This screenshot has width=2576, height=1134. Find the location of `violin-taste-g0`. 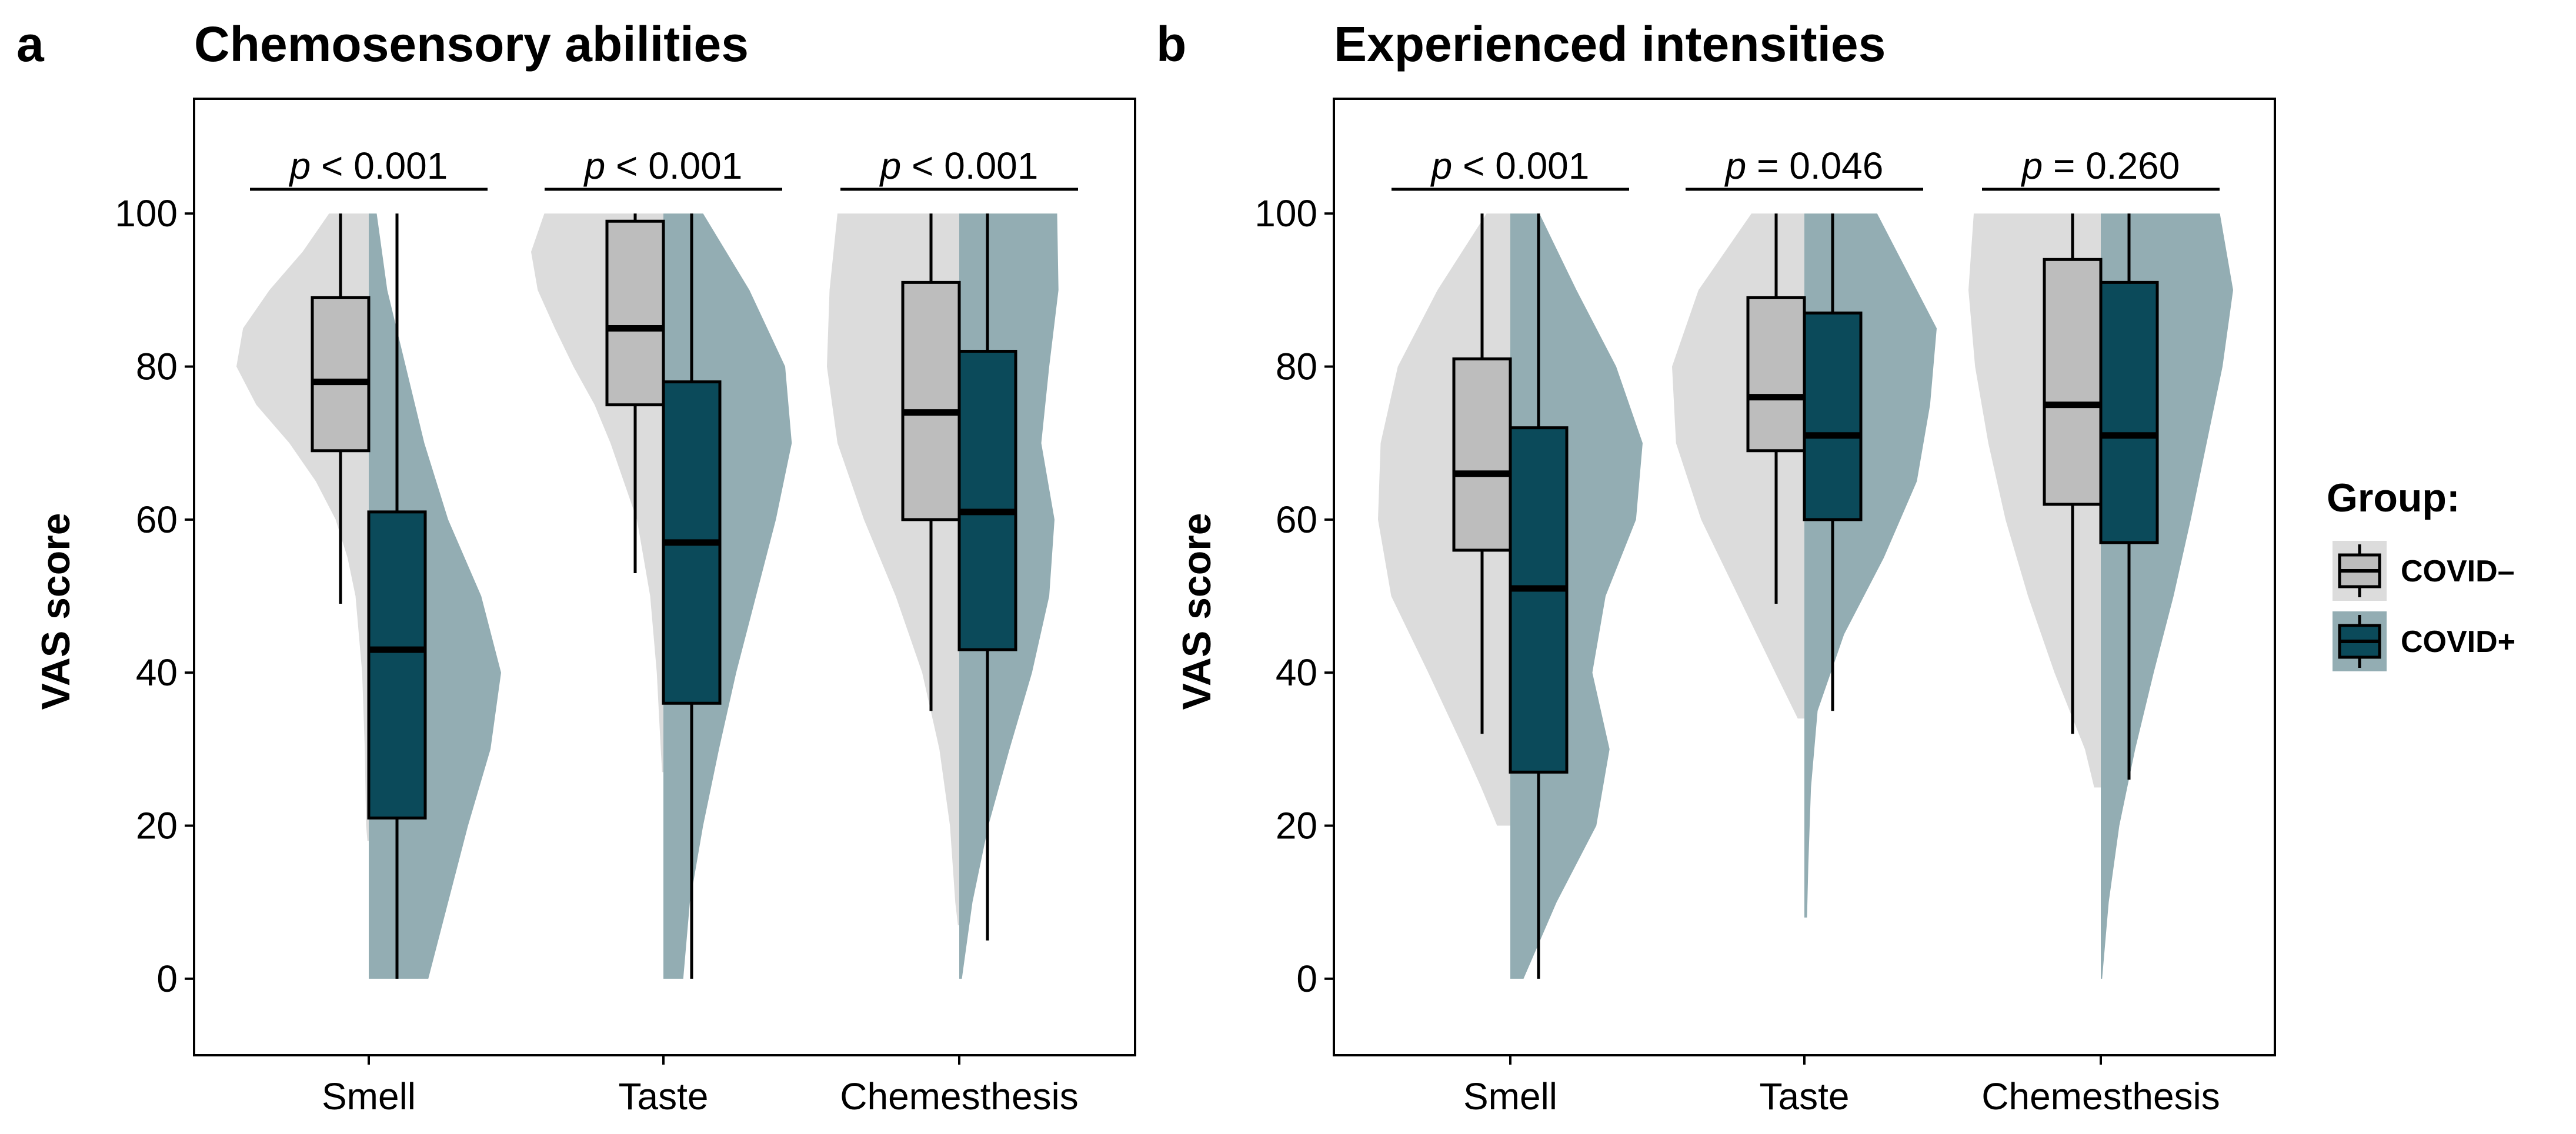

violin-taste-g0 is located at coordinates (1738, 466).